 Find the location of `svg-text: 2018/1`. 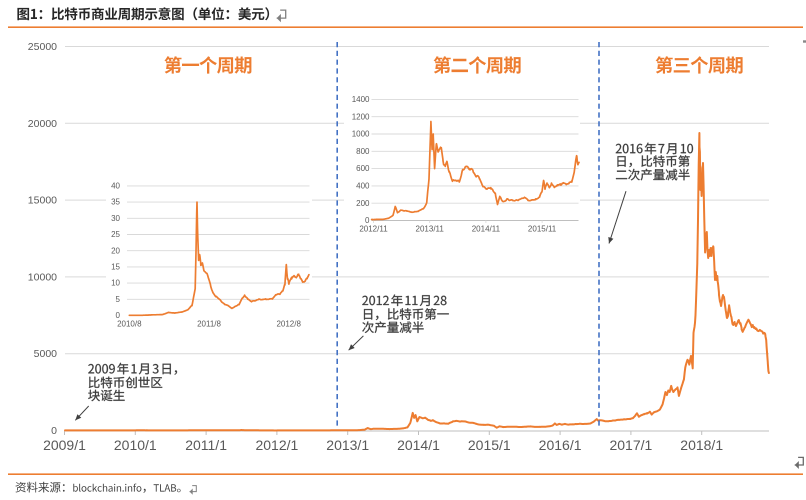

svg-text: 2018/1 is located at coordinates (701, 445).